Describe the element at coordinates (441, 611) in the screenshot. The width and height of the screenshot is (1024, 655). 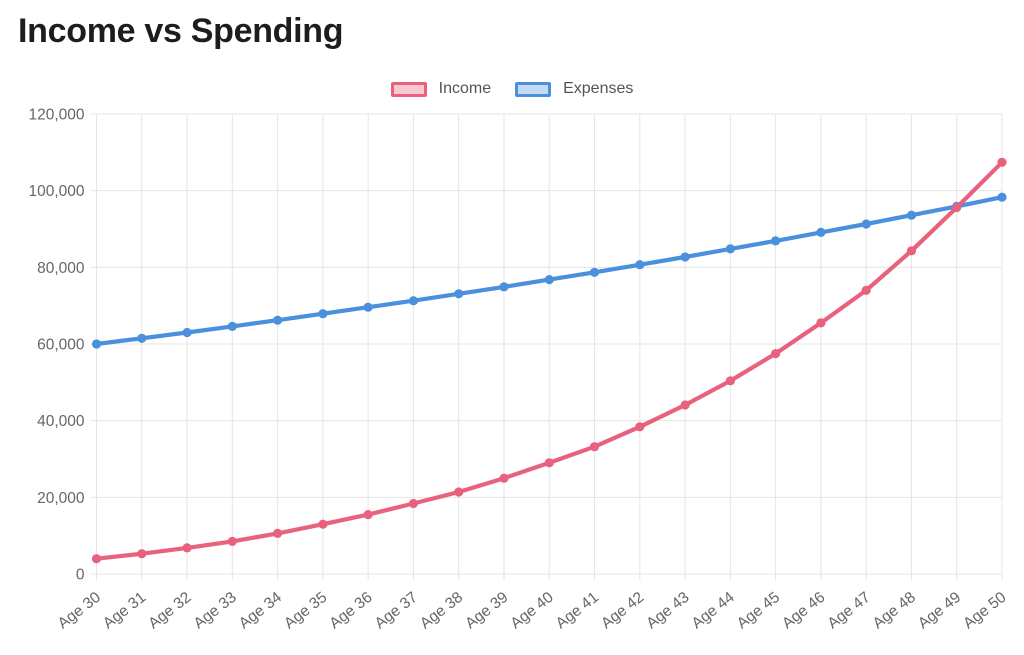
I see `x-axis-label: Age 38` at that location.